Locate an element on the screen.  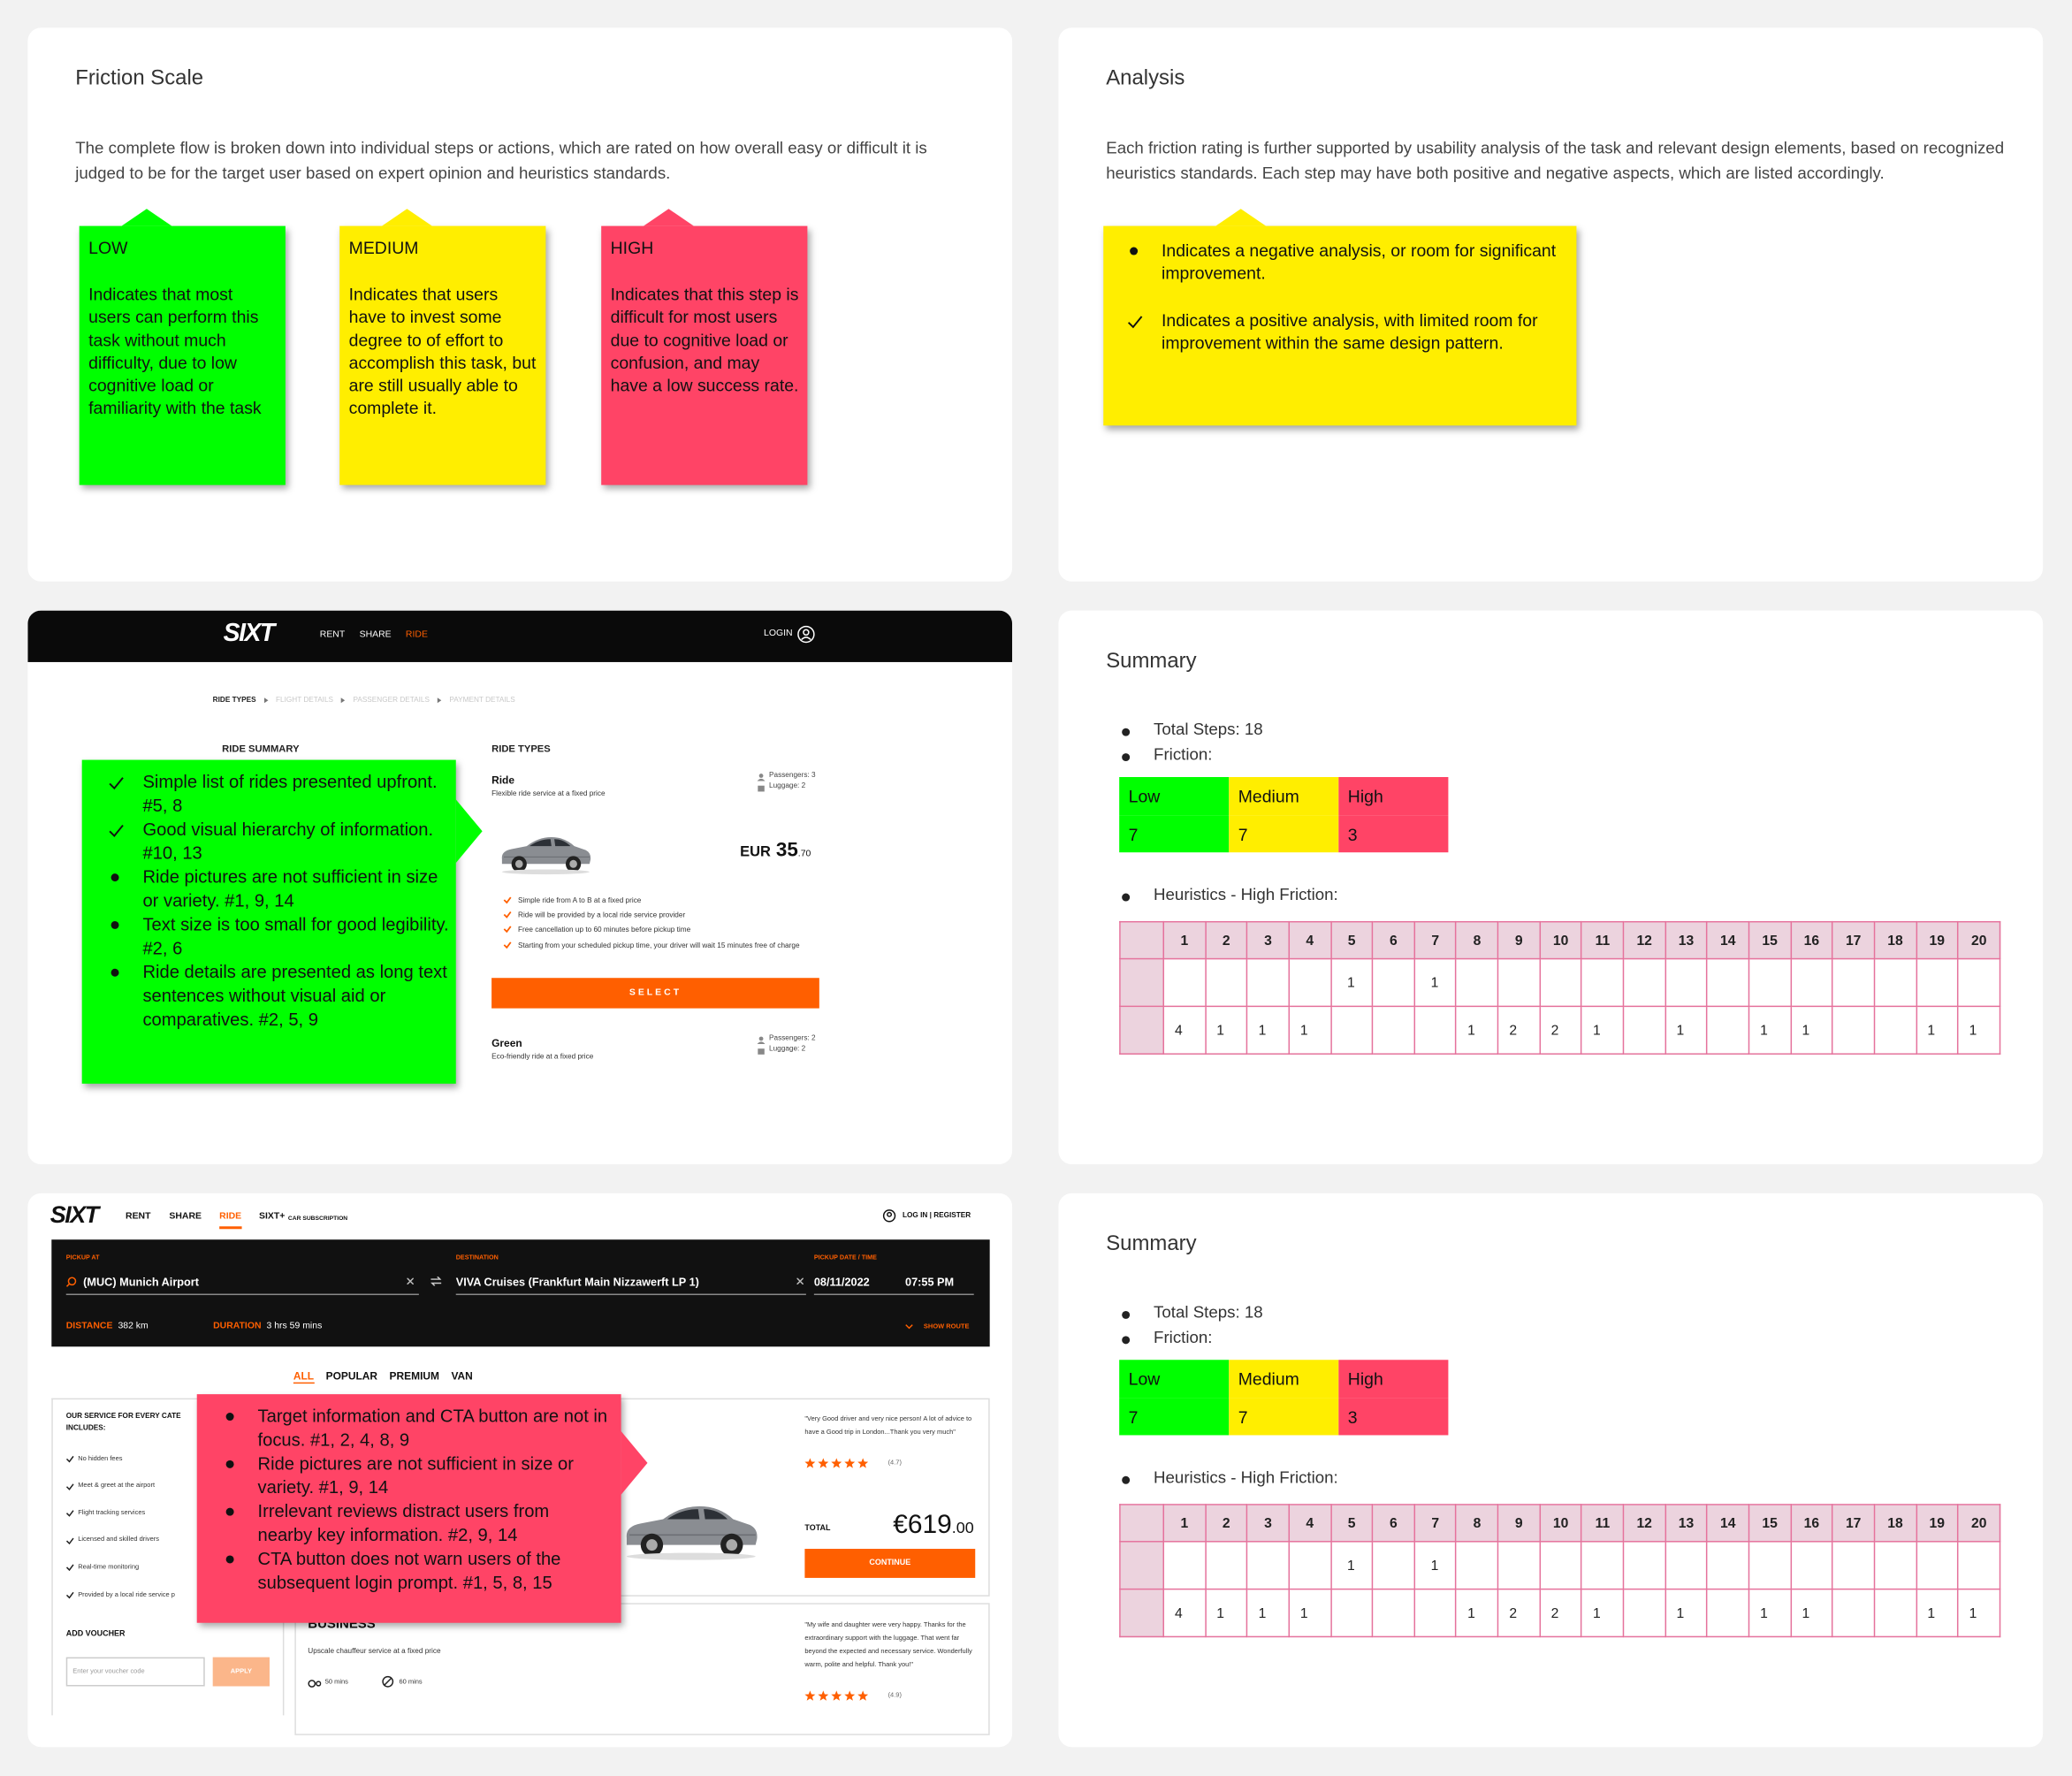
total-label: TOTAL is located at coordinates (817, 1529).